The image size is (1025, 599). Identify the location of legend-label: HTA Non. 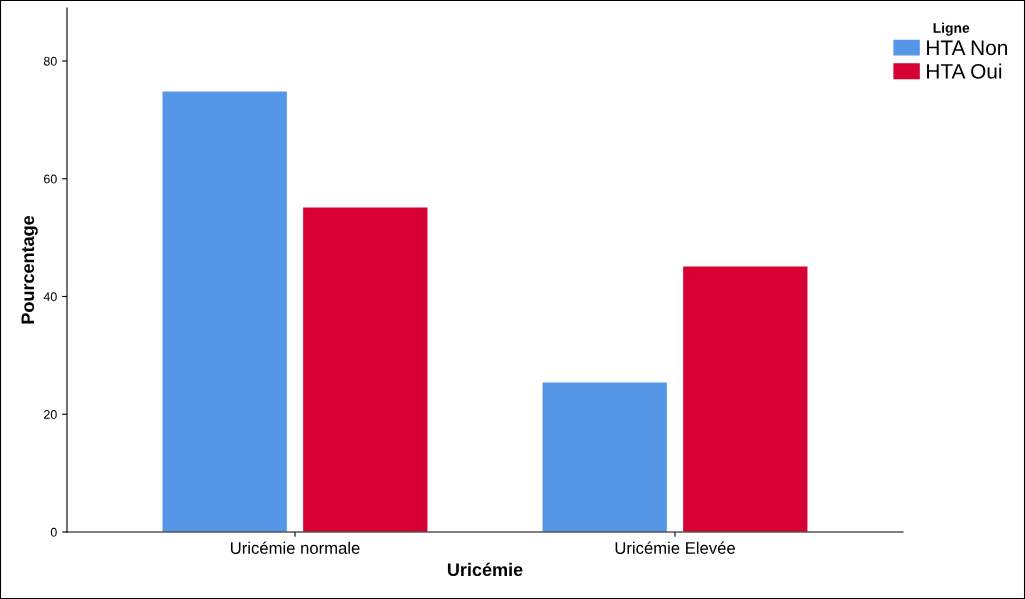
(967, 48).